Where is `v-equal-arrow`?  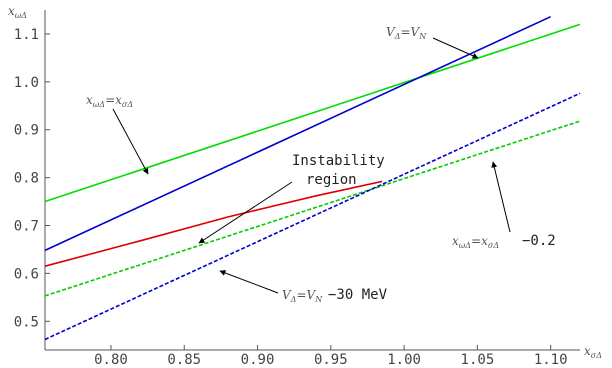 v-equal-arrow is located at coordinates (455, 48).